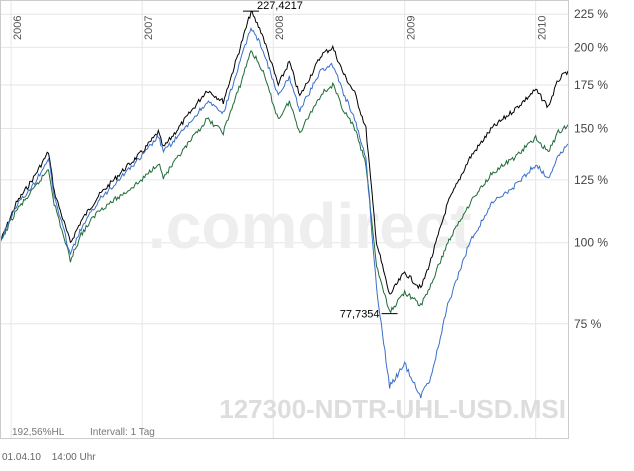  I want to click on timestamp-bar: 01.04.10 14:00 Uhr, so click(53, 457).